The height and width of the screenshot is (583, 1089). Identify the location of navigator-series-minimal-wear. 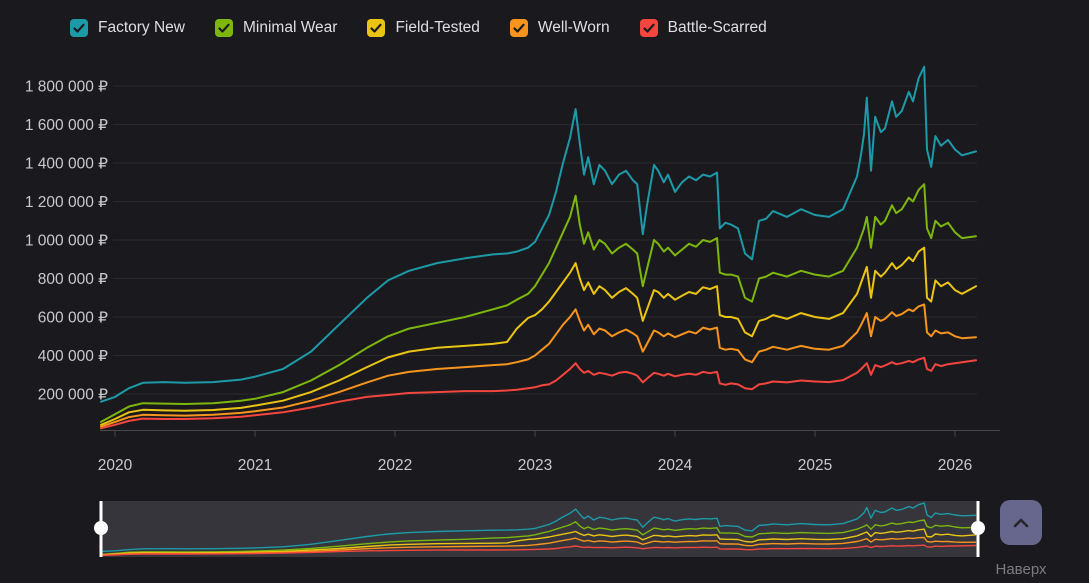
(538, 537).